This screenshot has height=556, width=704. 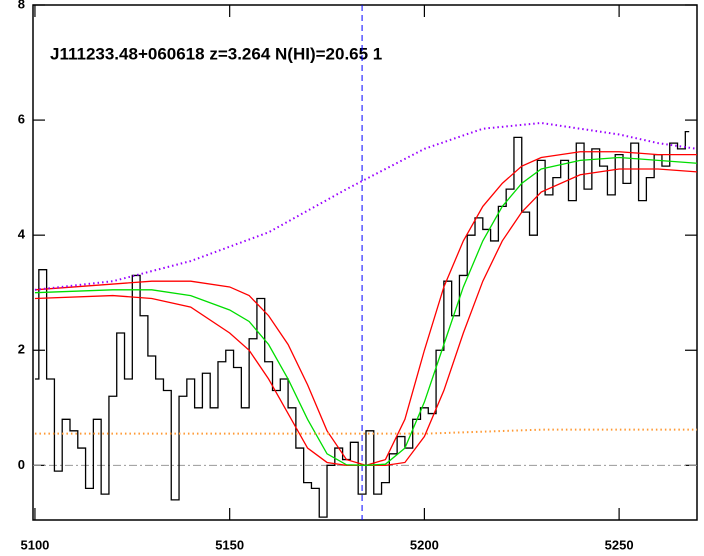 I want to click on y-tick-label: 6, so click(x=21, y=119).